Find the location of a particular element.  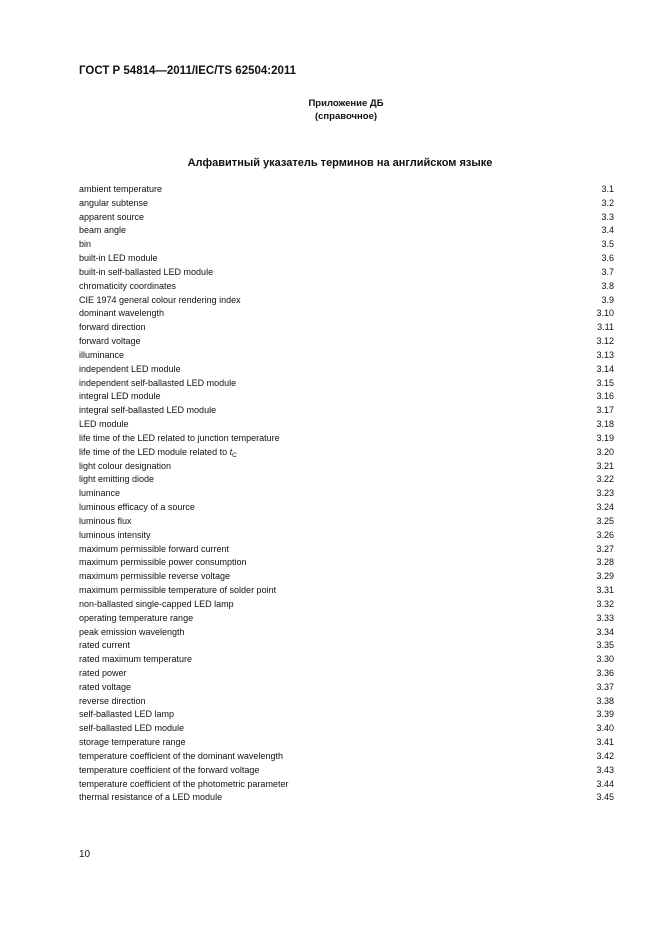

entry-reference: 3.36 is located at coordinates (605, 672).